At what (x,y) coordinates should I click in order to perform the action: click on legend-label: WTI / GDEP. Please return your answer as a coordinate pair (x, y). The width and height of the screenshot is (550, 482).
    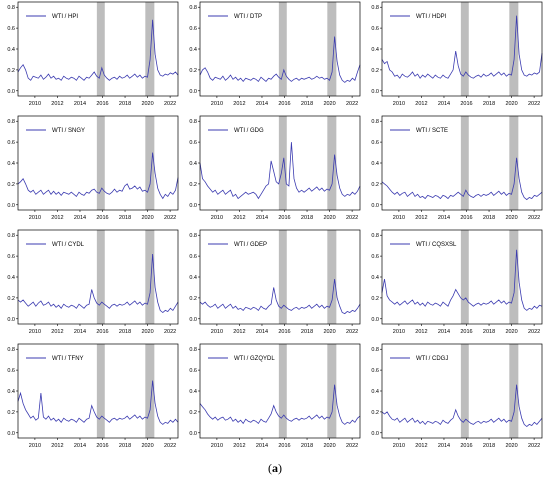
    Looking at the image, I should click on (250, 245).